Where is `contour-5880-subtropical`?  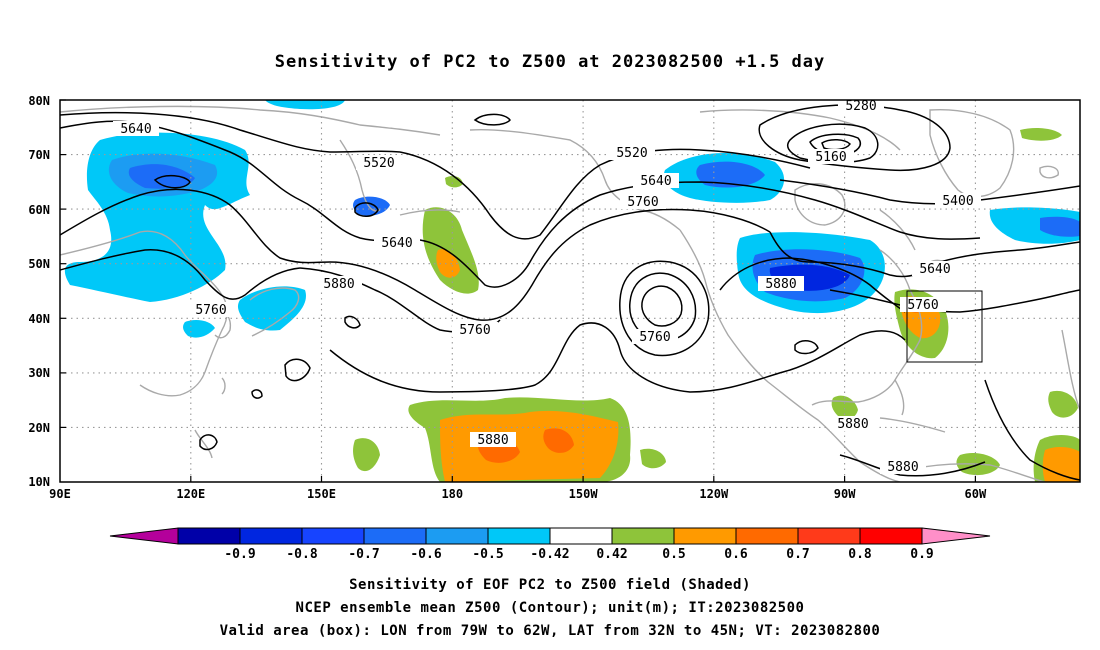
contour-5880-subtropical is located at coordinates (617, 357).